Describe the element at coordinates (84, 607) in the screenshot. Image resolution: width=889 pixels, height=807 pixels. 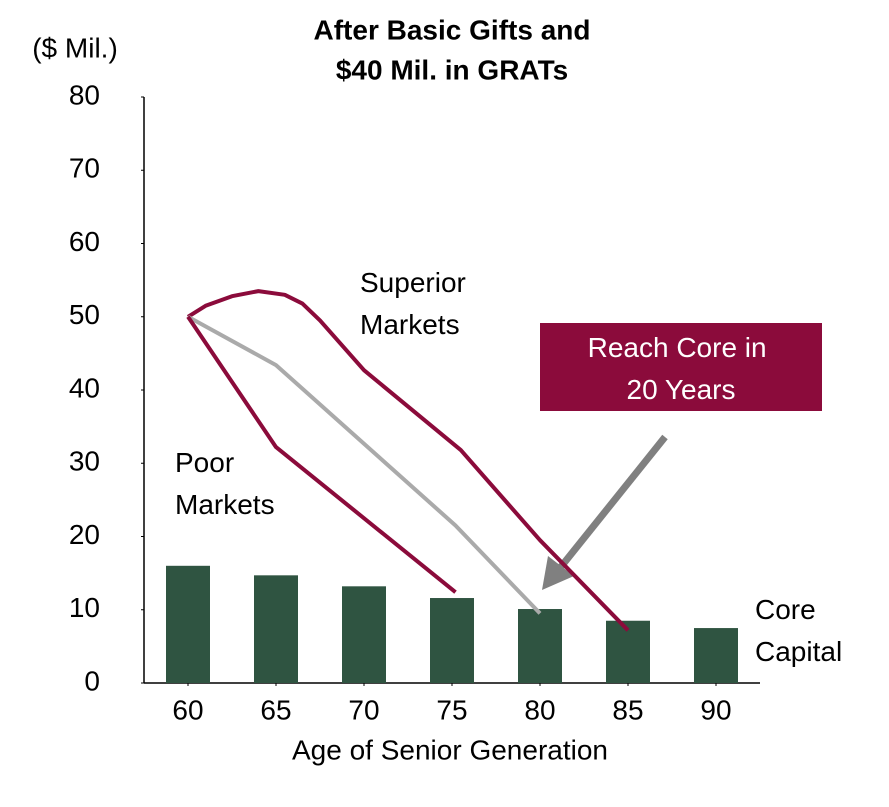
I see `y-tick-label: 10` at that location.